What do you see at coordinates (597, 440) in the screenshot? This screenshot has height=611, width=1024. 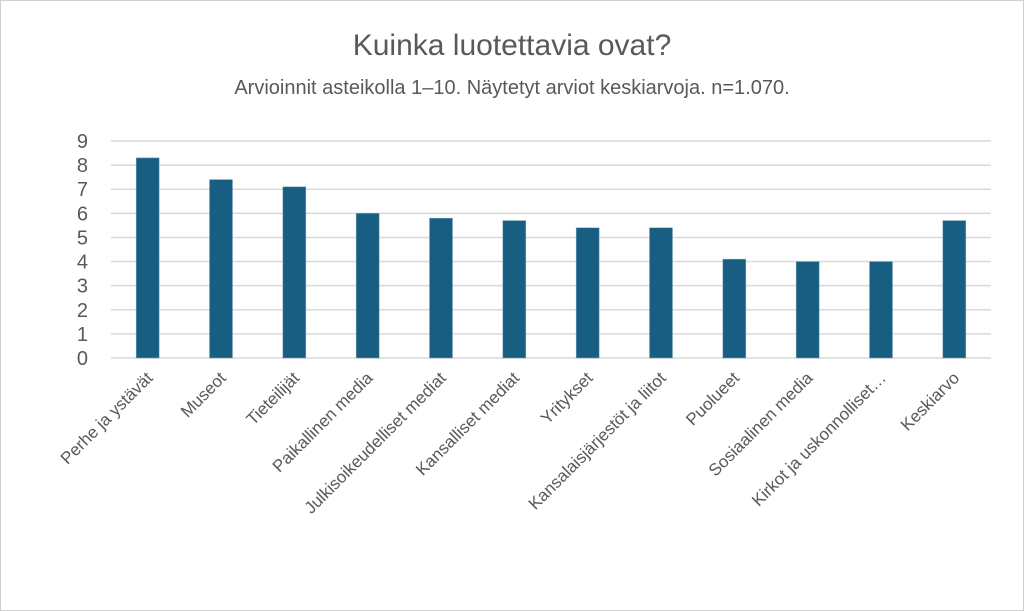 I see `x-category-label: Kansalaisjärjestöt ja liitot` at bounding box center [597, 440].